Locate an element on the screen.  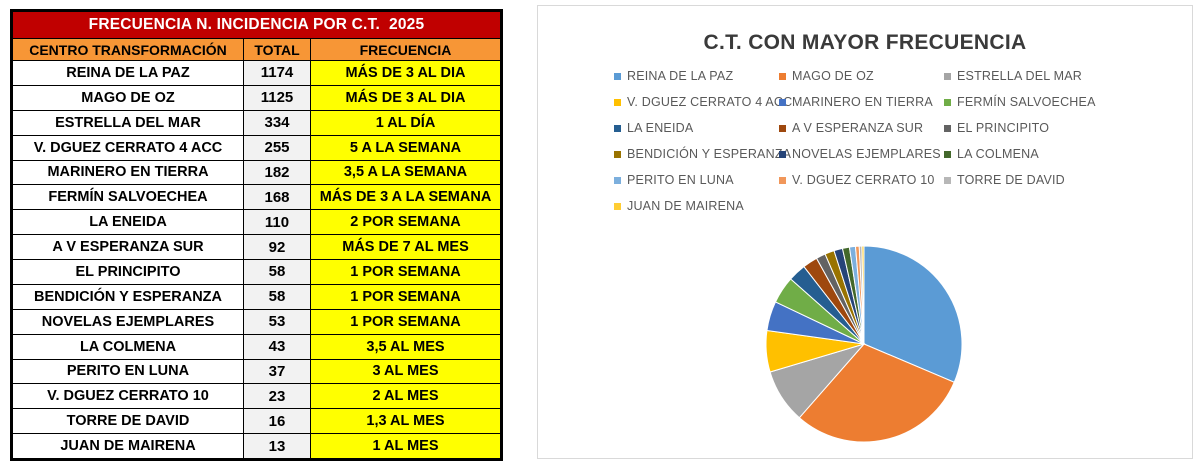
table-row: JUAN DE MAIRENA 13 1 AL MES is located at coordinates (256, 446).